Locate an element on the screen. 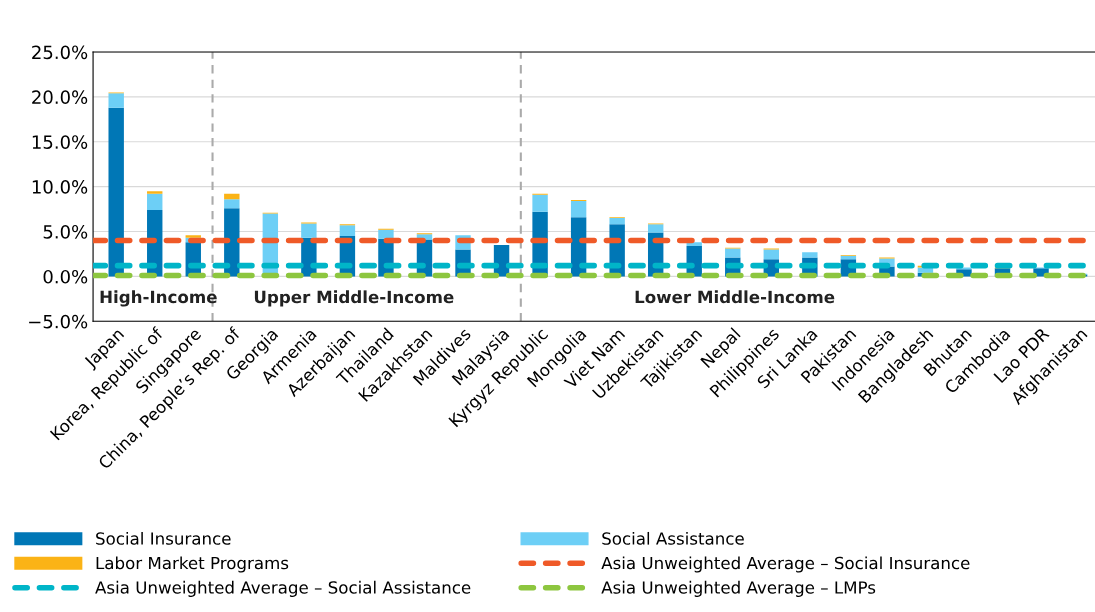 This screenshot has height=612, width=1095. annotation: Upper Middle-Income is located at coordinates (354, 298).